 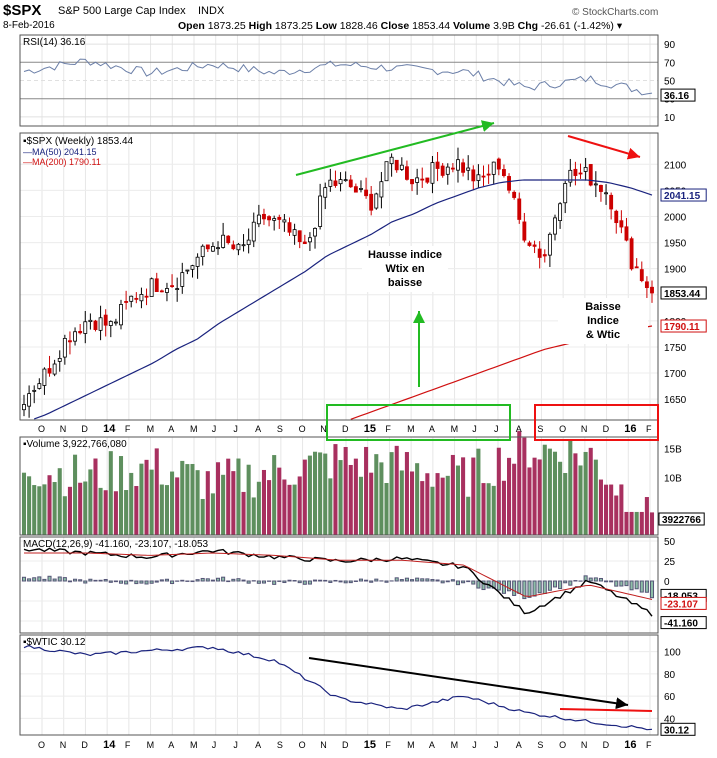 I want to click on red-wtic-arrow, so click(x=606, y=710).